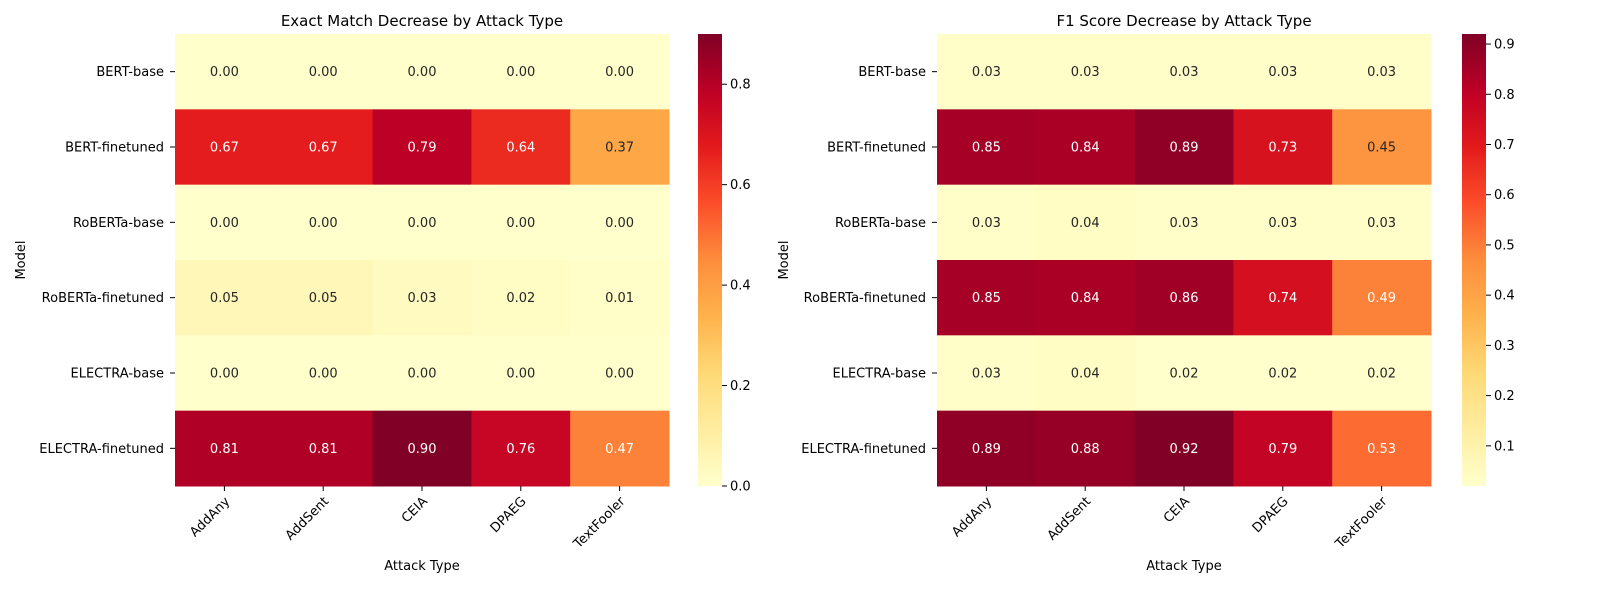  What do you see at coordinates (784, 259) in the screenshot?
I see `y-axis-label: Model` at bounding box center [784, 259].